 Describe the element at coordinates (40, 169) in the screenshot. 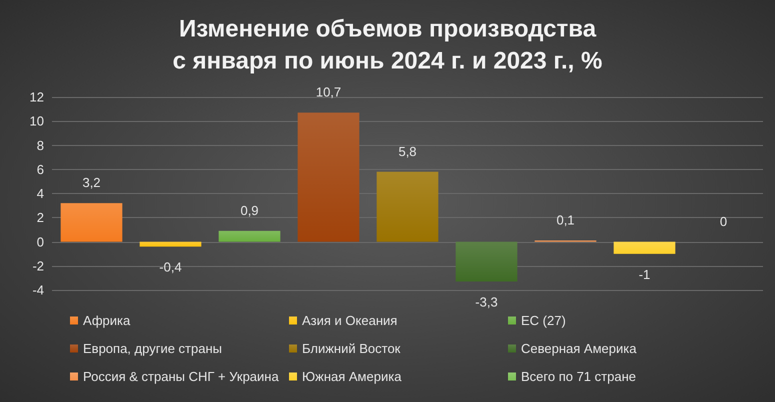

I see `y-tick-label: 6` at that location.